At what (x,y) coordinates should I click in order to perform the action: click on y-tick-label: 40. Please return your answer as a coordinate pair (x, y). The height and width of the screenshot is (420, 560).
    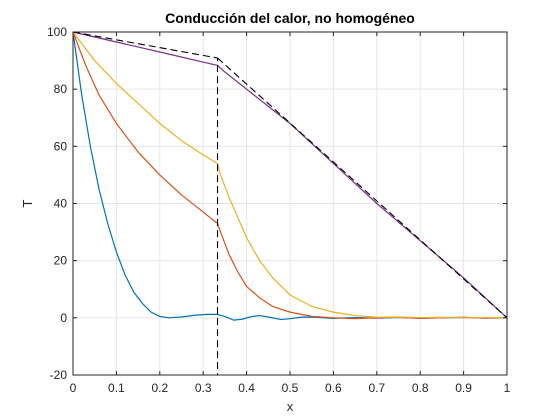
    Looking at the image, I should click on (61, 204).